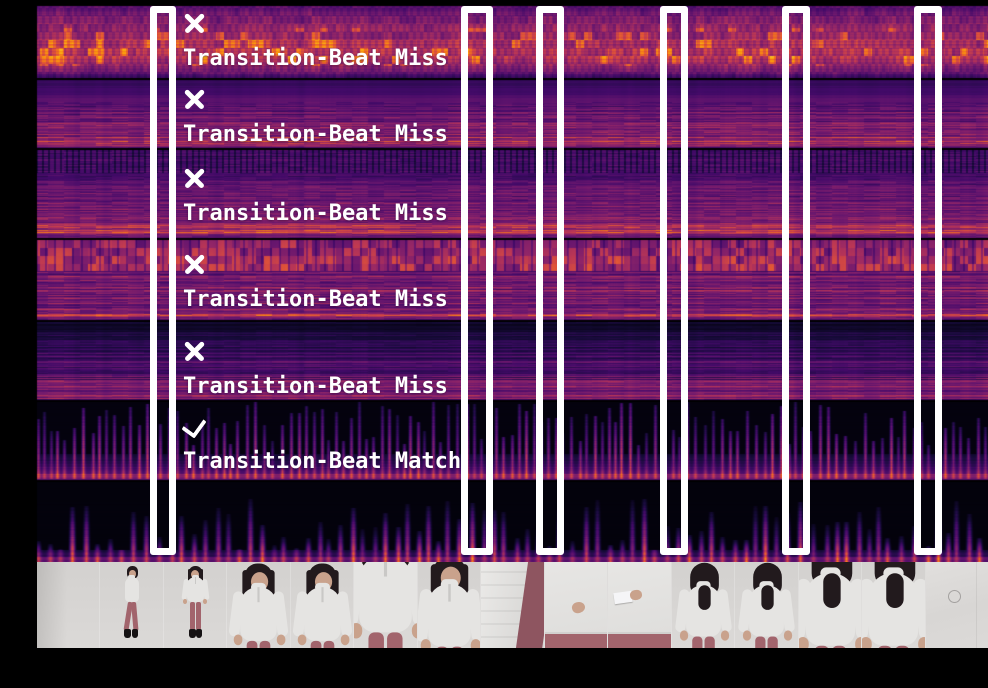 The width and height of the screenshot is (988, 688). I want to click on check-icon, so click(194, 425).